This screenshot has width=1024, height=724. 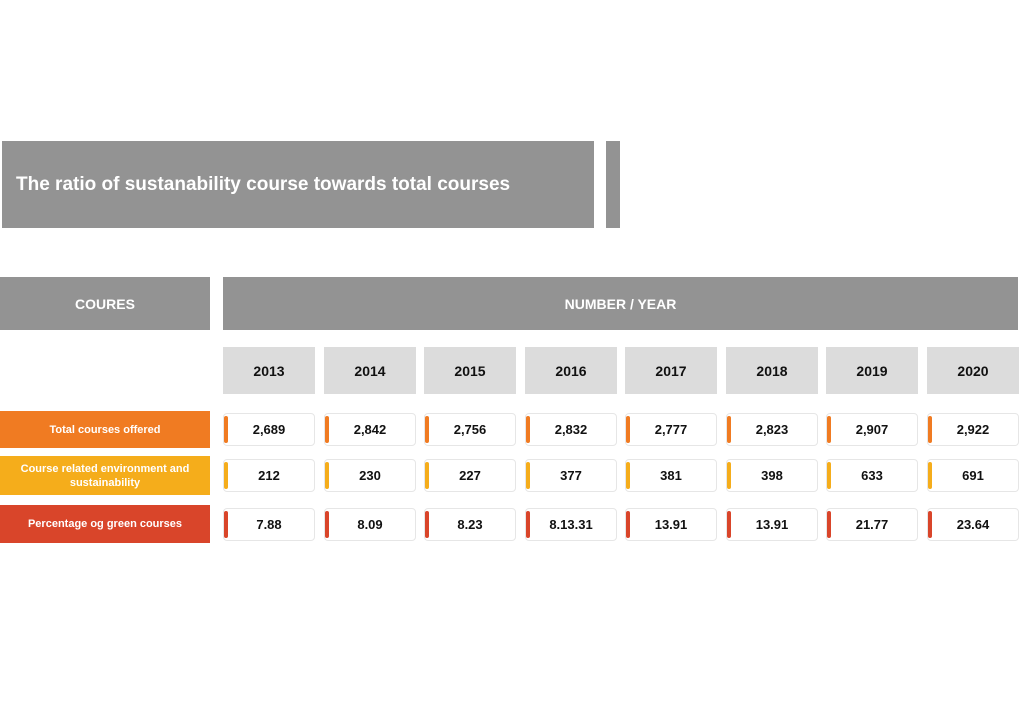 What do you see at coordinates (470, 370) in the screenshot?
I see `year-cell-2015: 2015` at bounding box center [470, 370].